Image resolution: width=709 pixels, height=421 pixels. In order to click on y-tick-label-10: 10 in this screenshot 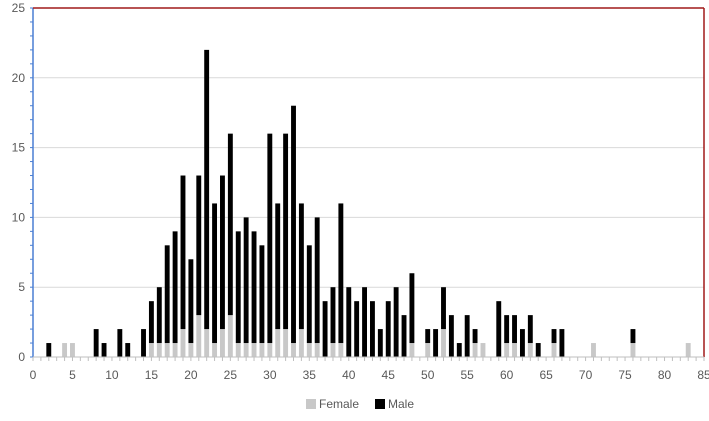, I will do `click(19, 217)`.